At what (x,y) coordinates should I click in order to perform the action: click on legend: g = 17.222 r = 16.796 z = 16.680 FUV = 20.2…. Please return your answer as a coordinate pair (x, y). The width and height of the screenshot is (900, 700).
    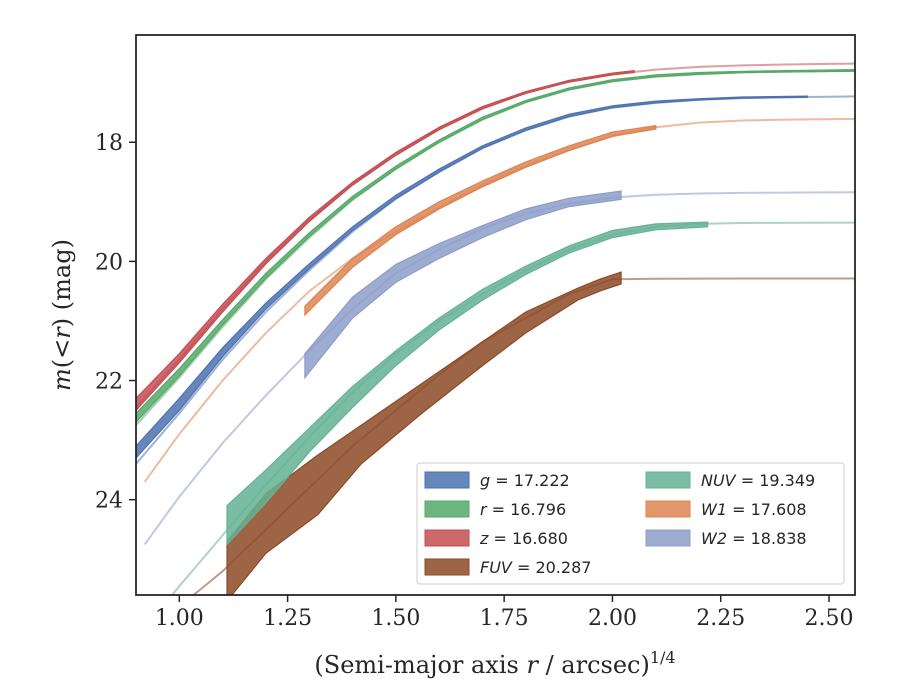
    Looking at the image, I should click on (630, 523).